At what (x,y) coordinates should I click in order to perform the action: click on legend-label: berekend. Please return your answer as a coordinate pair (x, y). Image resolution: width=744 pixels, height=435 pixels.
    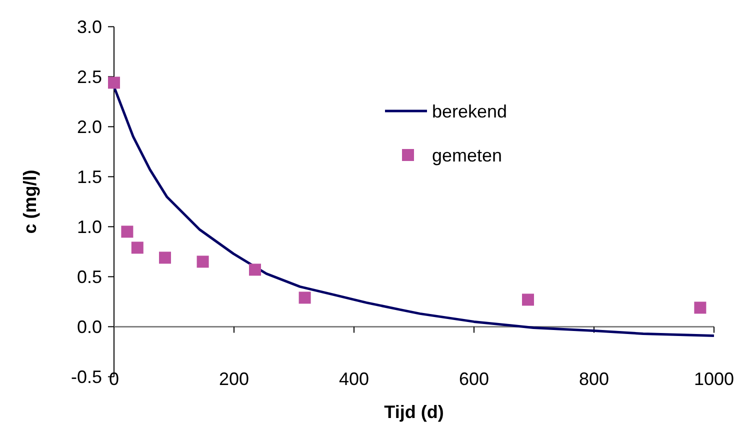
    Looking at the image, I should click on (470, 111).